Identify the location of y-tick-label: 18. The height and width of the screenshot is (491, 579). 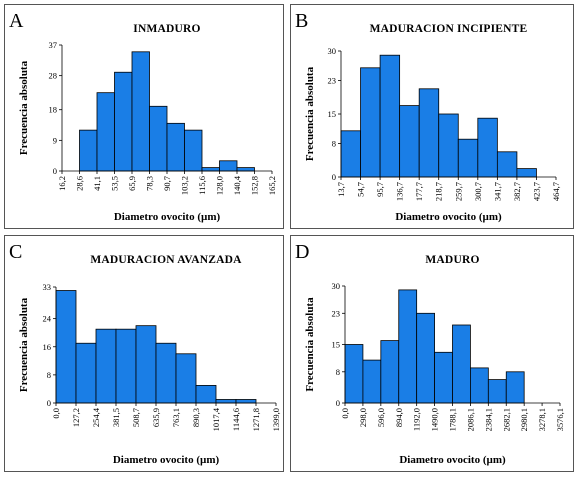
(53, 110).